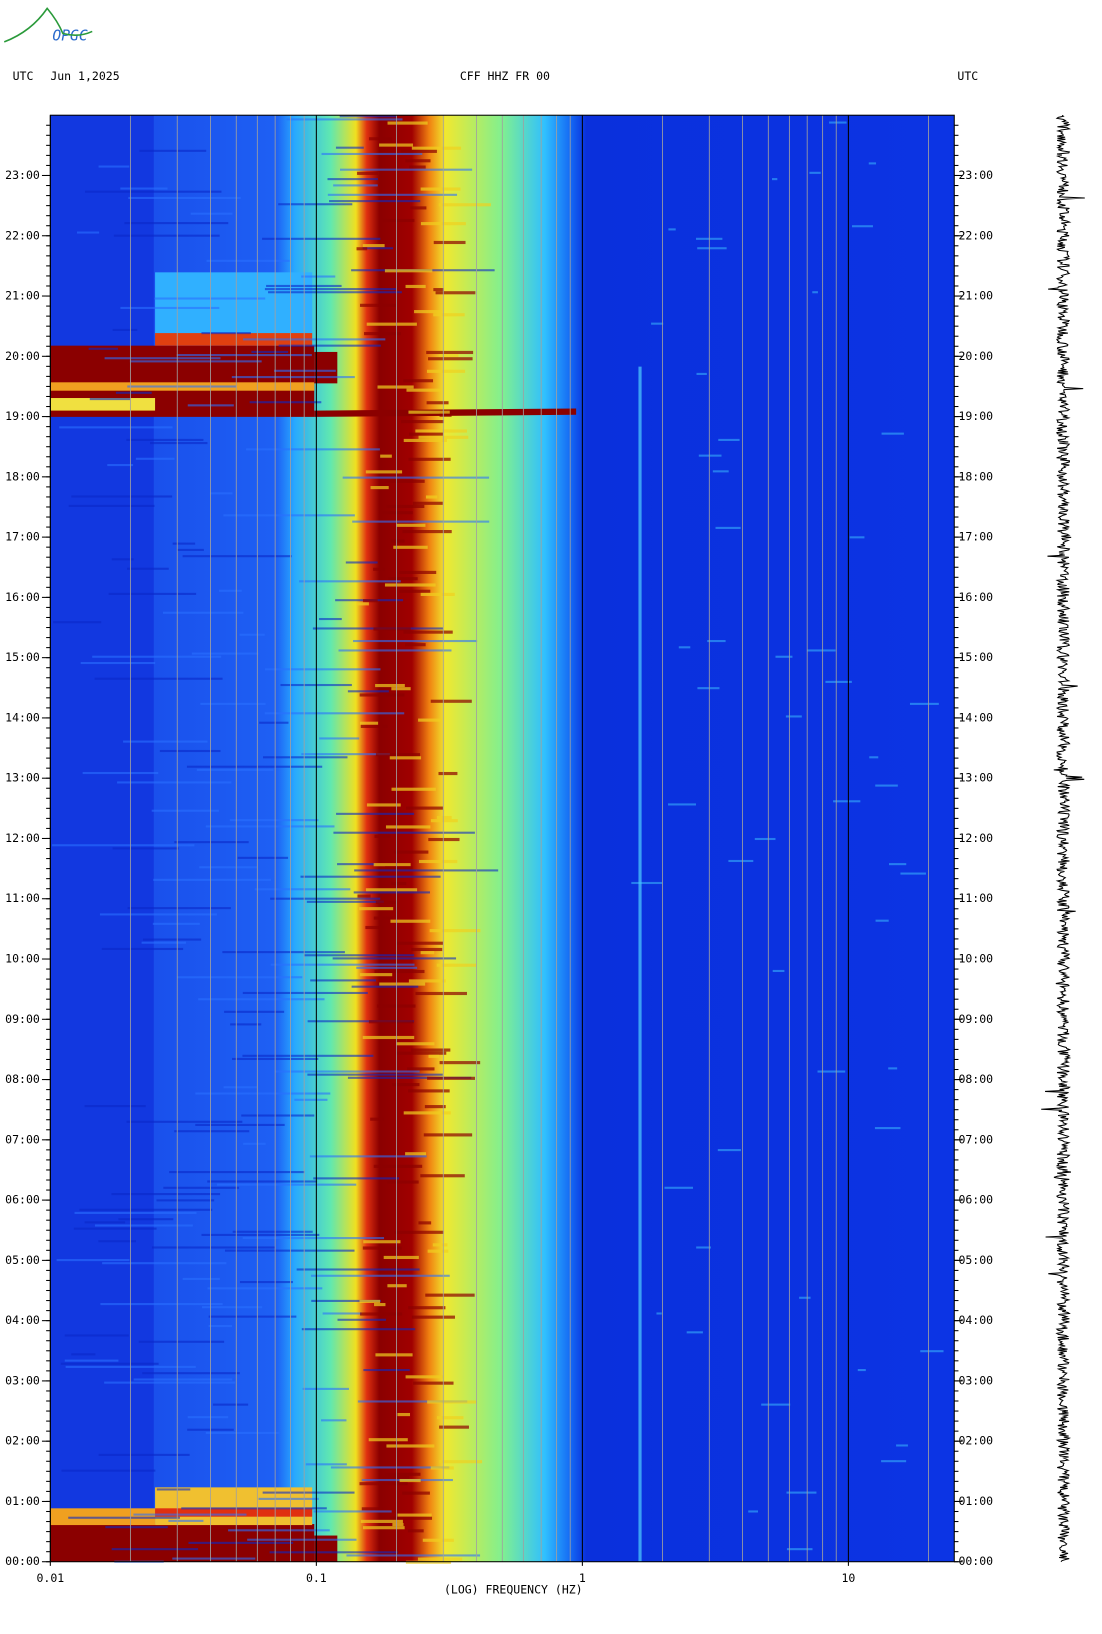 The height and width of the screenshot is (1634, 1102). Describe the element at coordinates (48, 25) in the screenshot. I see `logo-swoosh` at that location.